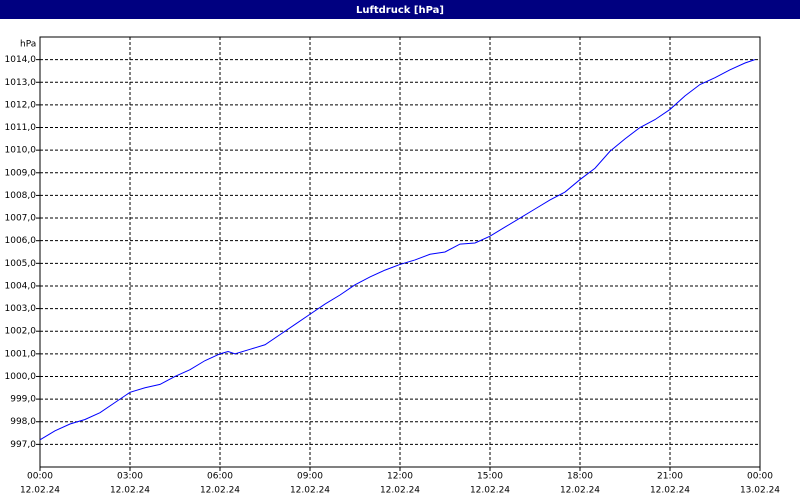 The width and height of the screenshot is (800, 500). What do you see at coordinates (400, 477) in the screenshot?
I see `x-tick-label: 12:00` at bounding box center [400, 477].